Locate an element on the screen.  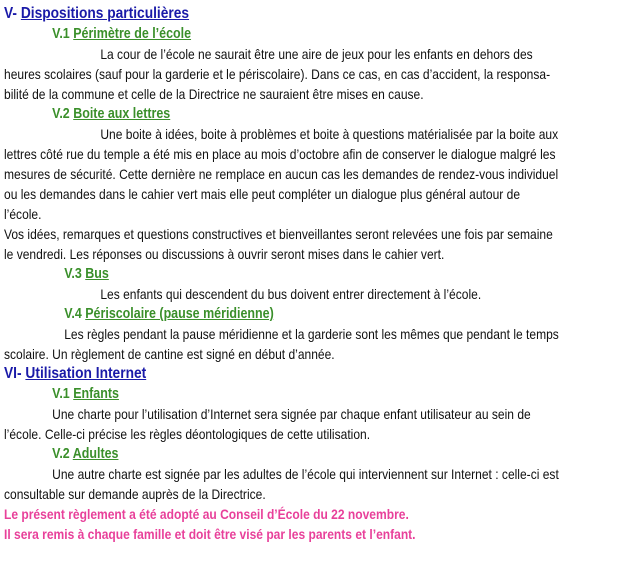
section-title: Dispositions particulières is located at coordinates (105, 13).